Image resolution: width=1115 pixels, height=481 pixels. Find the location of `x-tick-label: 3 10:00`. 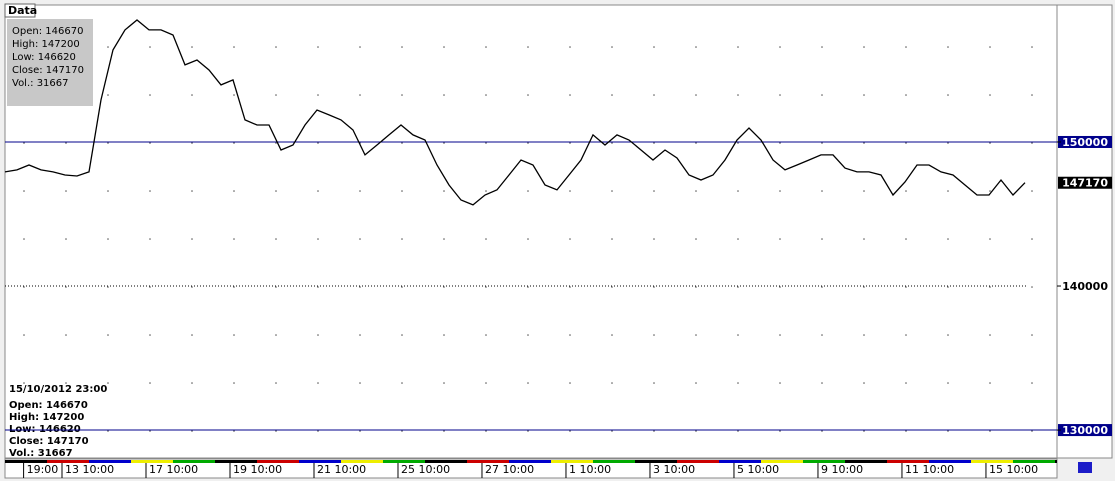

x-tick-label: 3 10:00 is located at coordinates (674, 469).